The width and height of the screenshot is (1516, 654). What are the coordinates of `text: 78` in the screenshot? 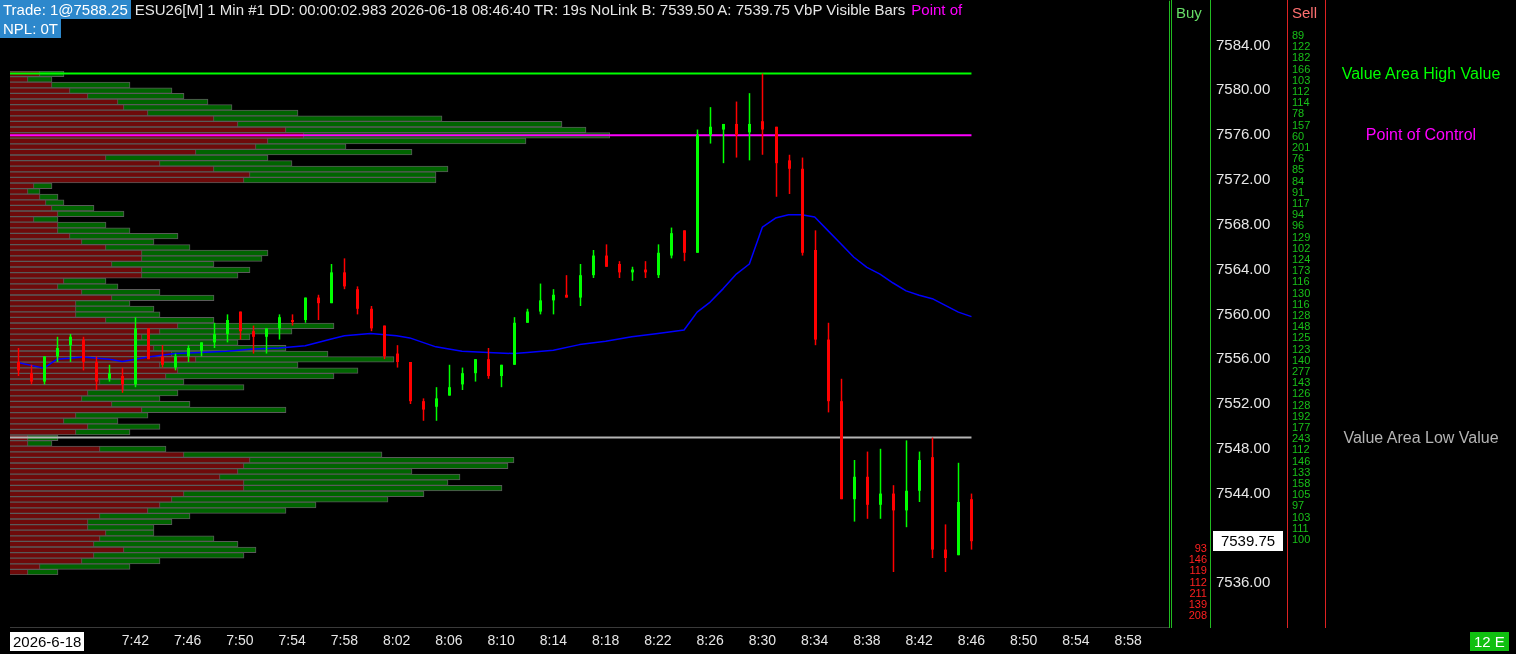 It's located at (1298, 113).